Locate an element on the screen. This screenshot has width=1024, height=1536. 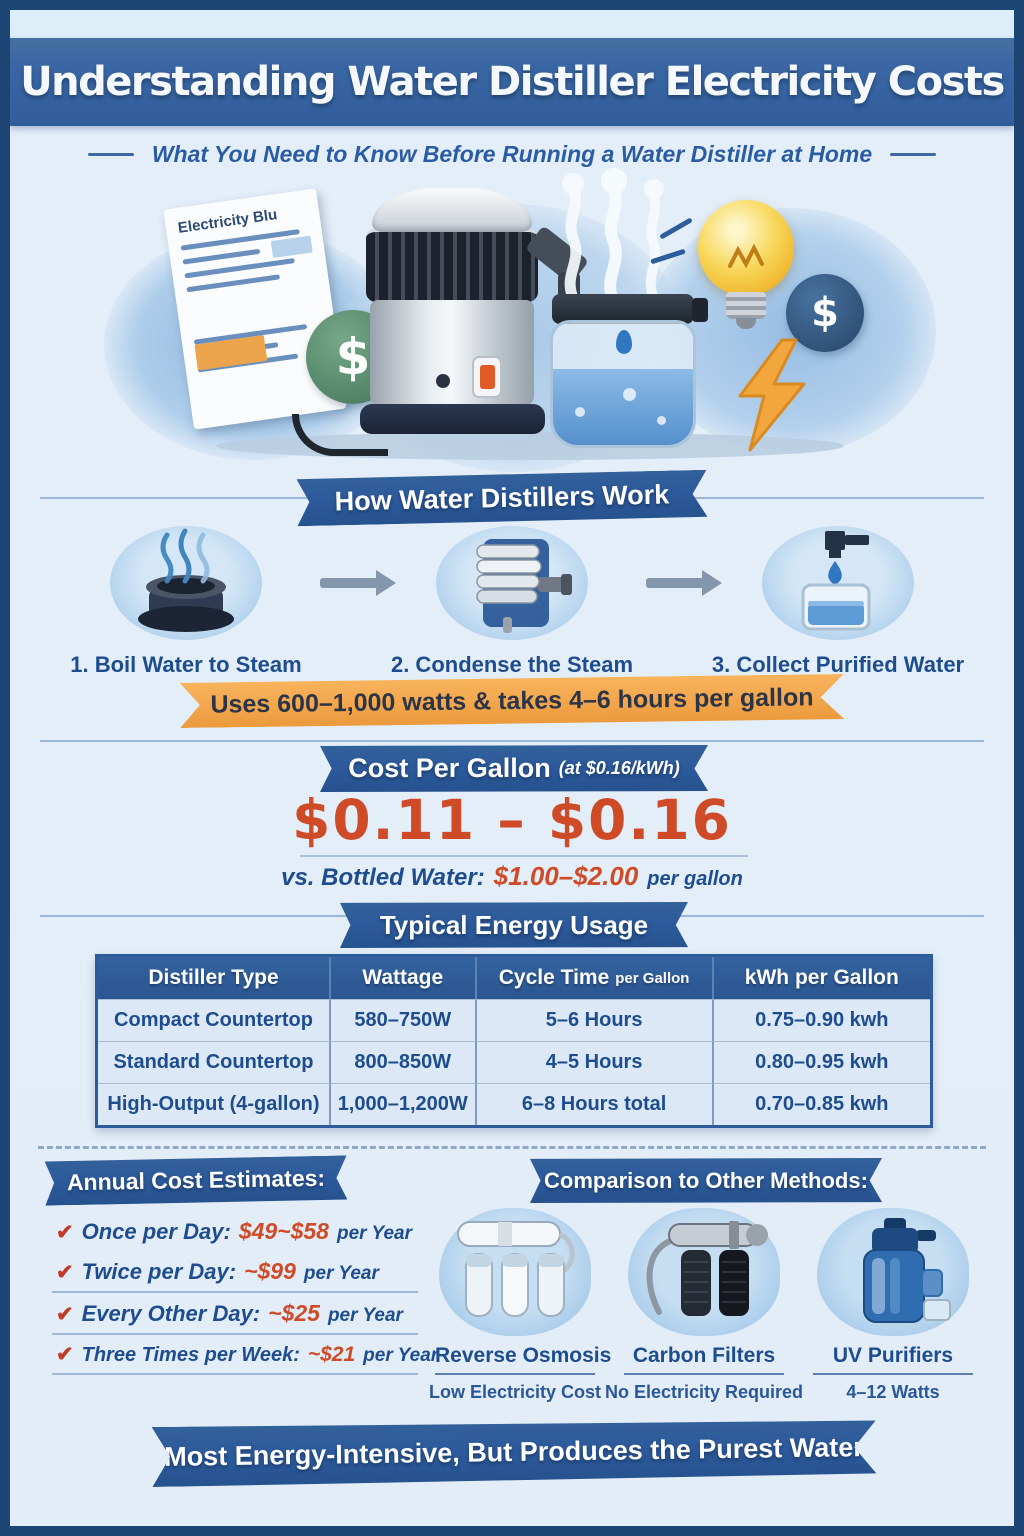
table-cell: 5–6 Hours is located at coordinates (595, 1020).